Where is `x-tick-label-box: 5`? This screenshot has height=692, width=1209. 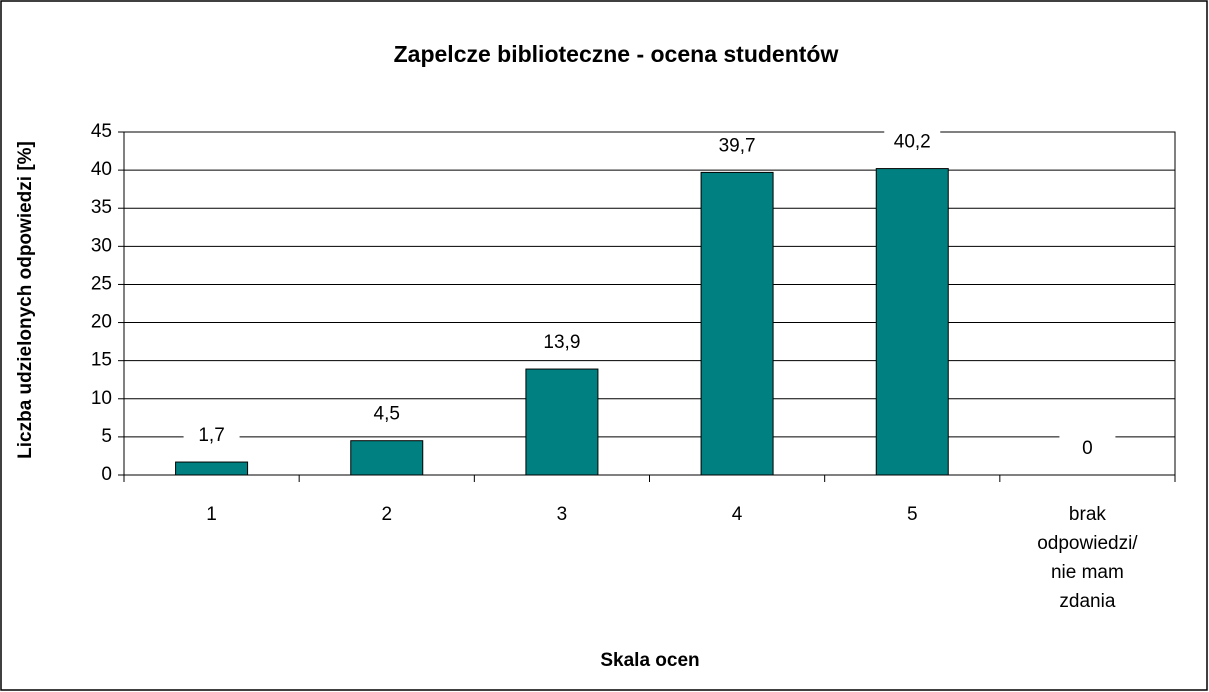
x-tick-label-box: 5 is located at coordinates (912, 514).